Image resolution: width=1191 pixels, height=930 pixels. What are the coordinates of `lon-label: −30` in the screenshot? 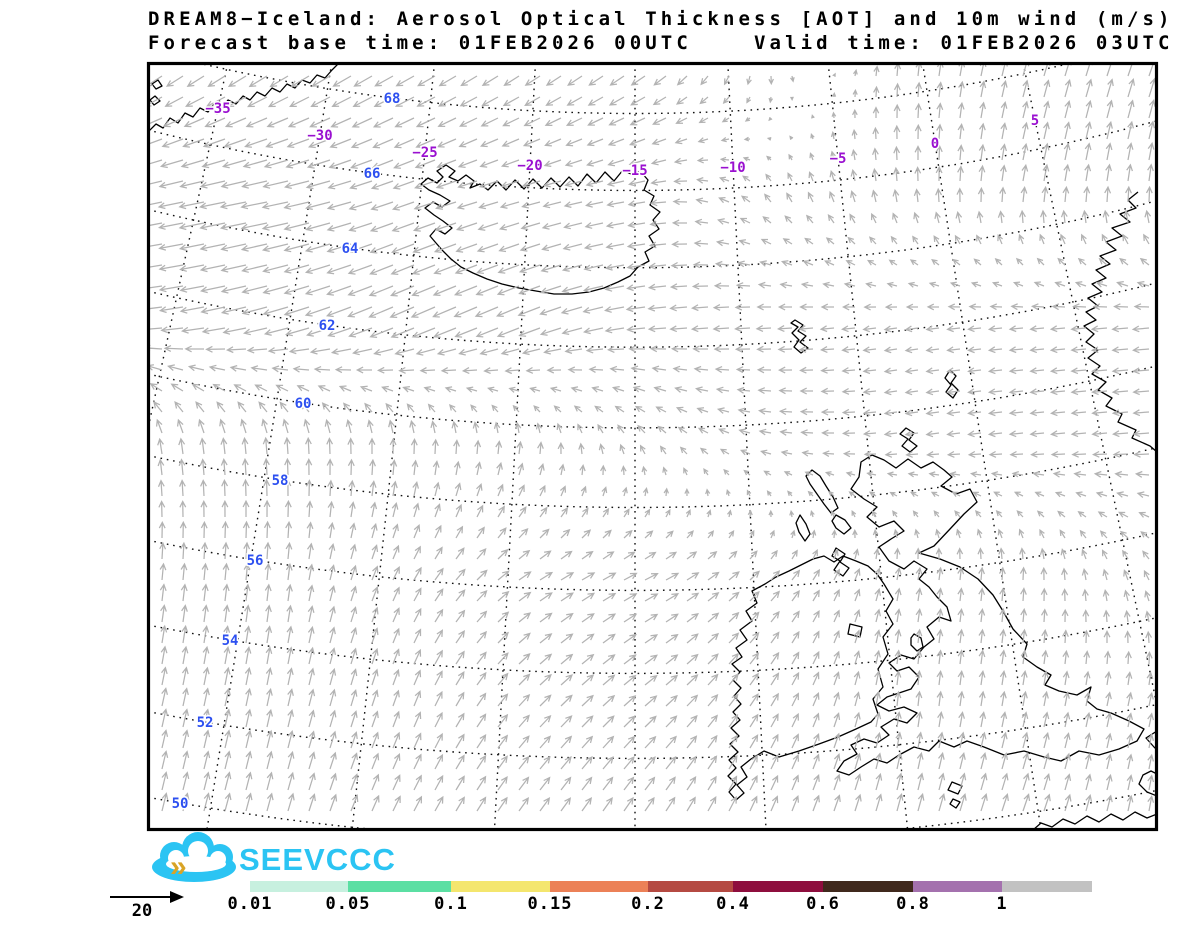 It's located at (319, 136).